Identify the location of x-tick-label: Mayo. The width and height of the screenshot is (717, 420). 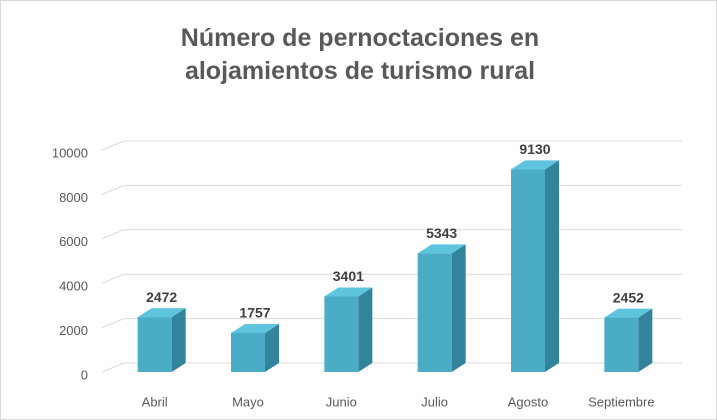
(248, 401).